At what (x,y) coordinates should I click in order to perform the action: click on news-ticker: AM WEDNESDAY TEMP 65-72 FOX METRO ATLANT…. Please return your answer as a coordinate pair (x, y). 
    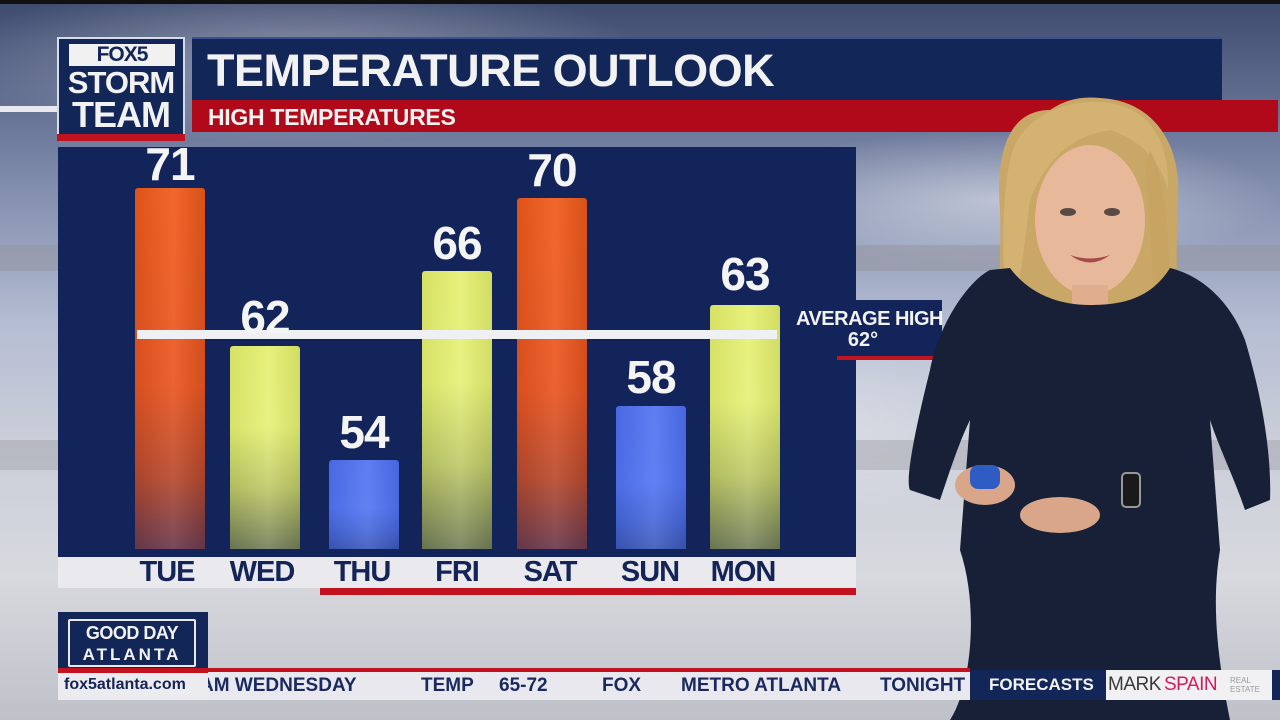
    Looking at the image, I should click on (589, 686).